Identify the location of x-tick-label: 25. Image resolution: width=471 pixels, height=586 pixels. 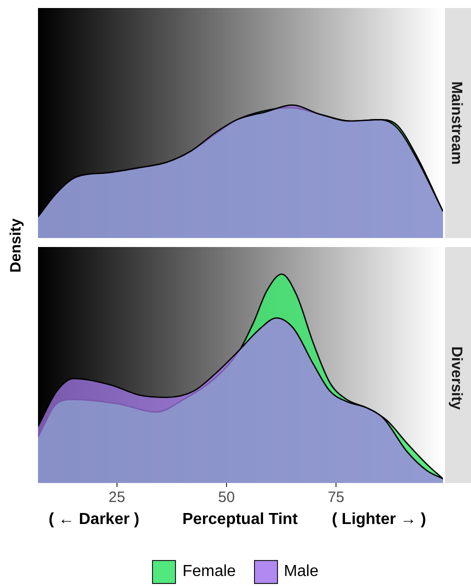
(117, 497).